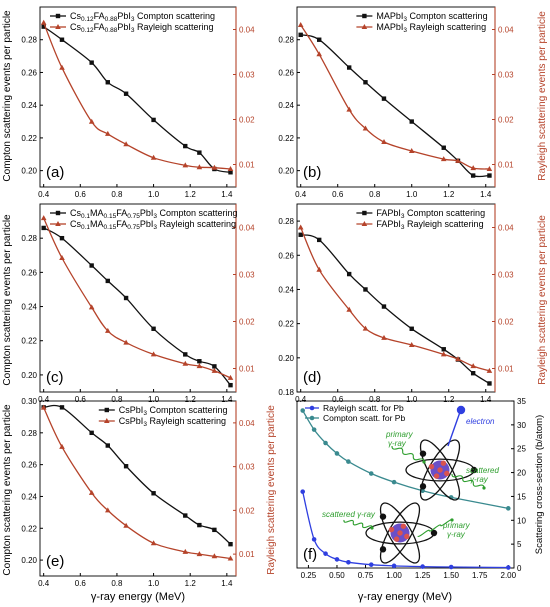 The width and height of the screenshot is (550, 607). Describe the element at coordinates (172, 422) in the screenshot. I see `legend-label: CsPbI3 Rayleigh scattering` at that location.